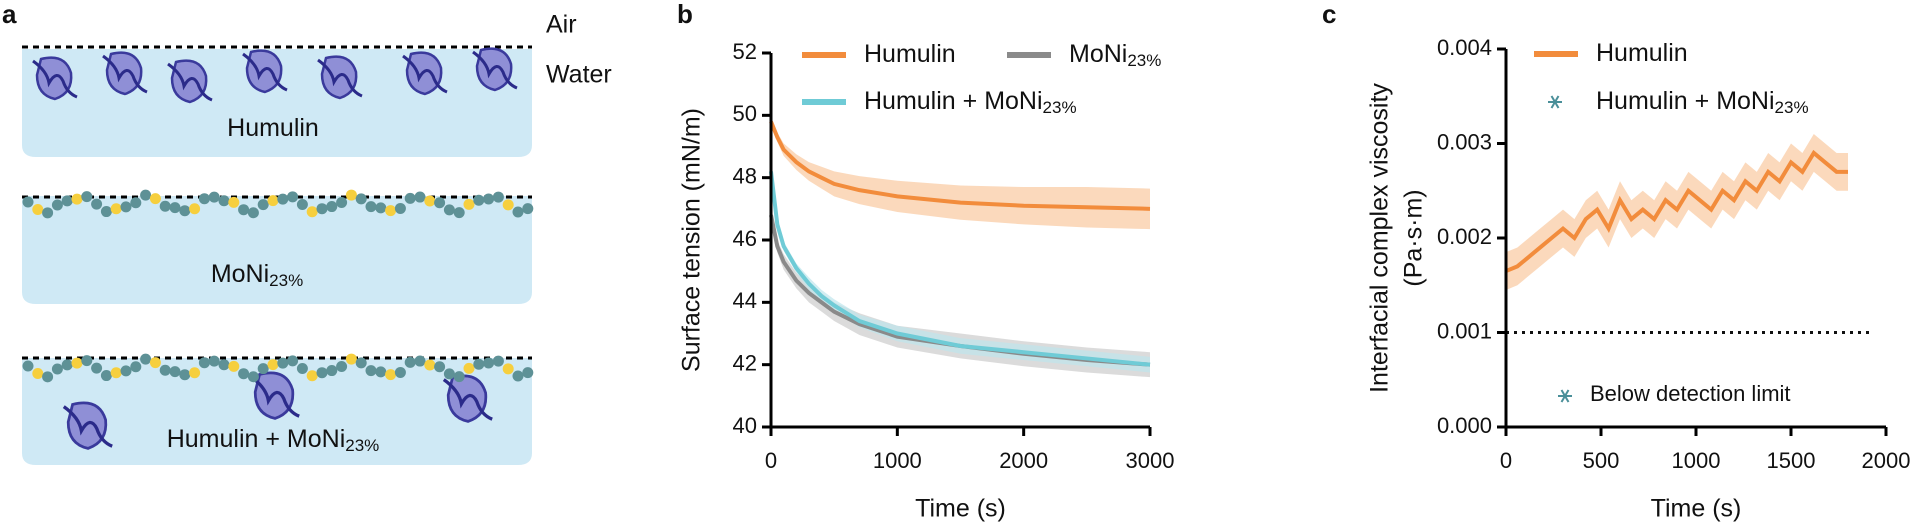 The width and height of the screenshot is (1920, 529). What do you see at coordinates (1414, 237) in the screenshot?
I see `y-axis-label: (Pa·s·m)` at bounding box center [1414, 237].